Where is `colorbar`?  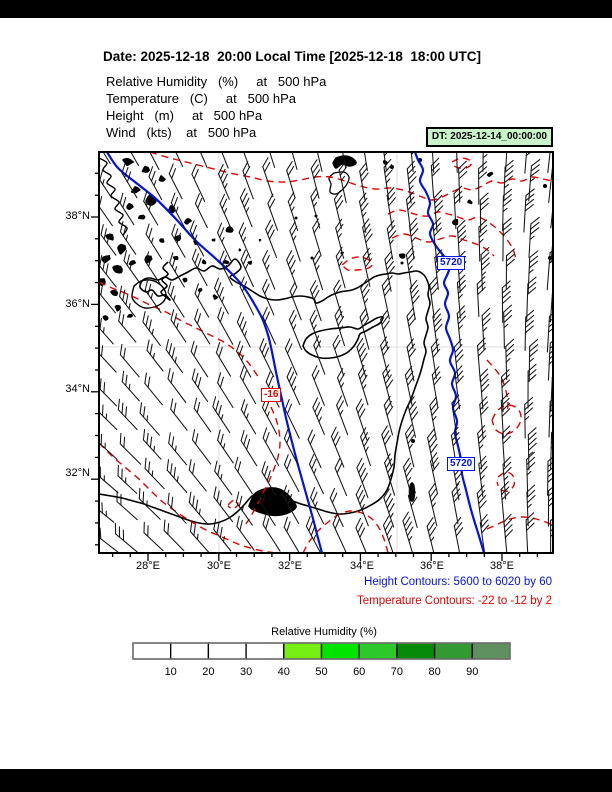 colorbar is located at coordinates (321, 651).